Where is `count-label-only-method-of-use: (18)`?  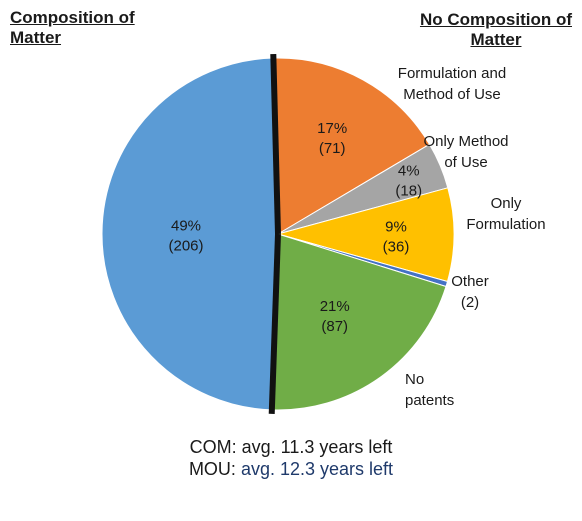
count-label-only-method-of-use: (18) is located at coordinates (408, 191).